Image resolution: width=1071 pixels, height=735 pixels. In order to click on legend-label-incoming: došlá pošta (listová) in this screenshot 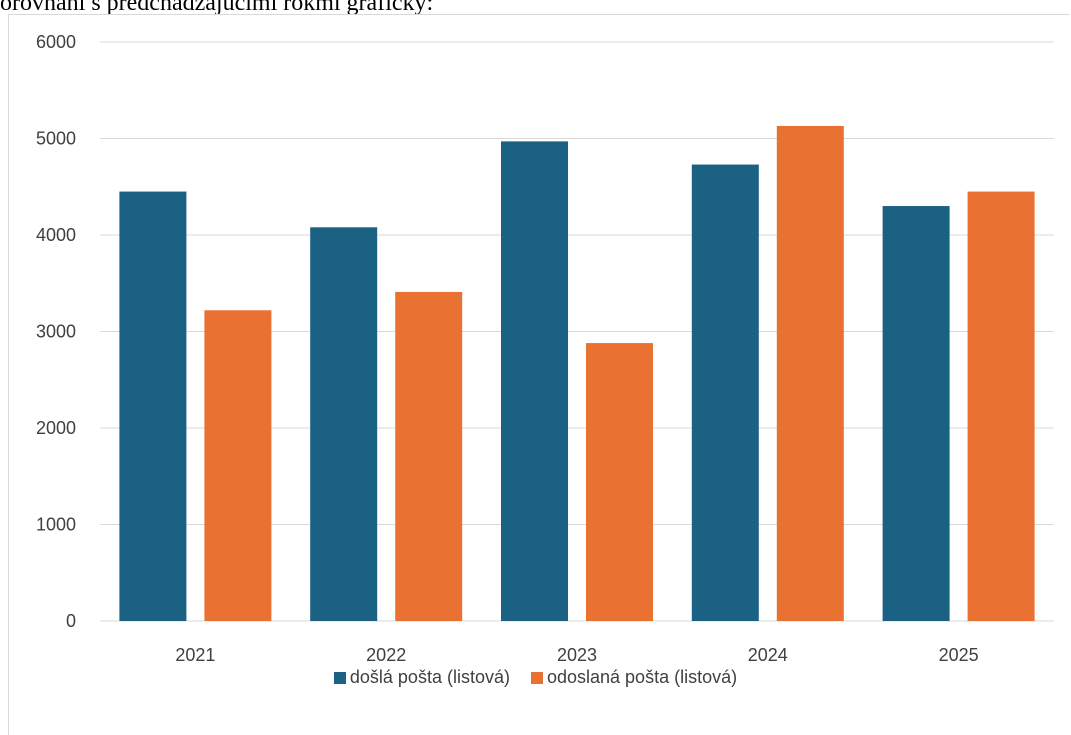, I will do `click(429, 677)`.